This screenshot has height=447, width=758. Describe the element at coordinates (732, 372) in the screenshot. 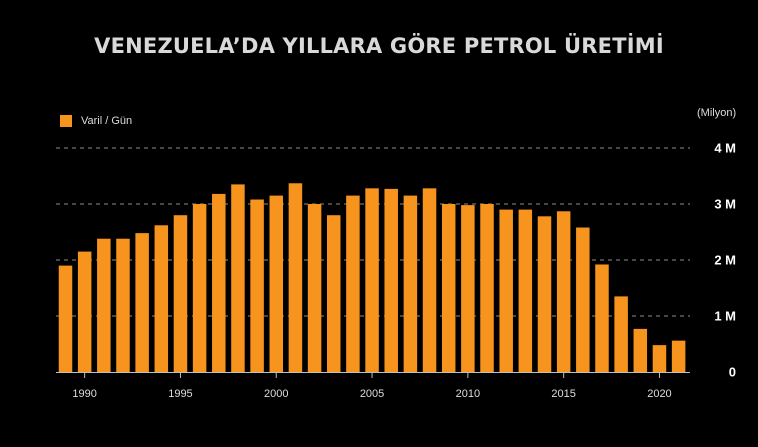

I see `y-tick-label: 0` at that location.